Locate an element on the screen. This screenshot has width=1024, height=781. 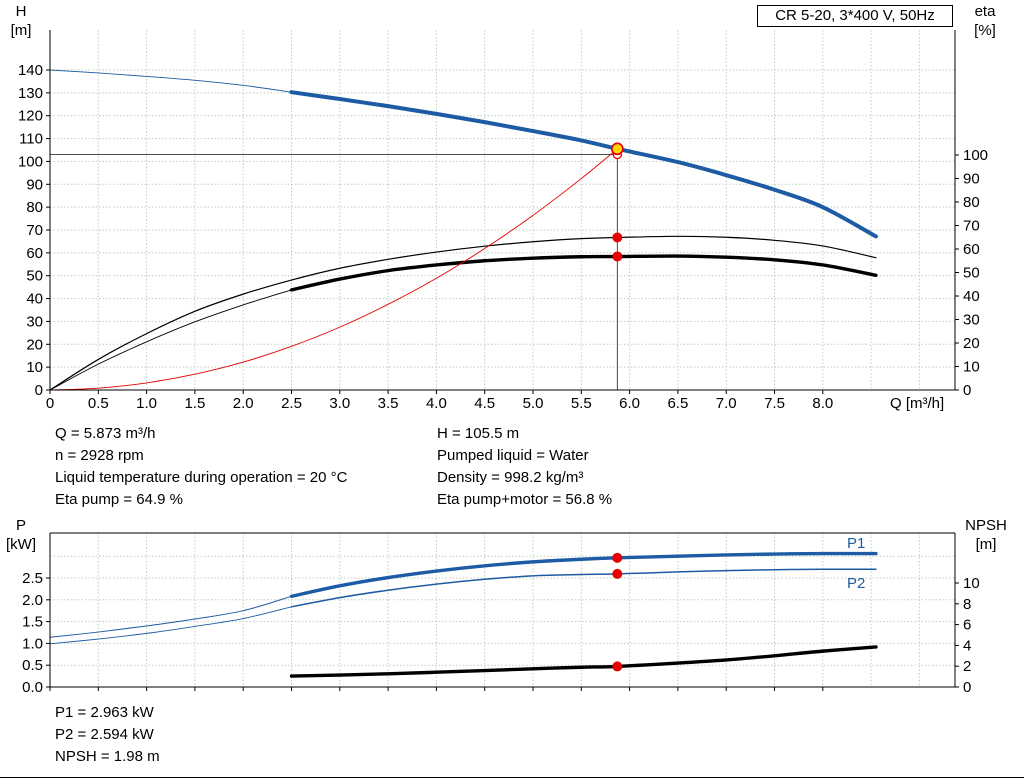
eta-pump-motor-curve is located at coordinates (583, 273).